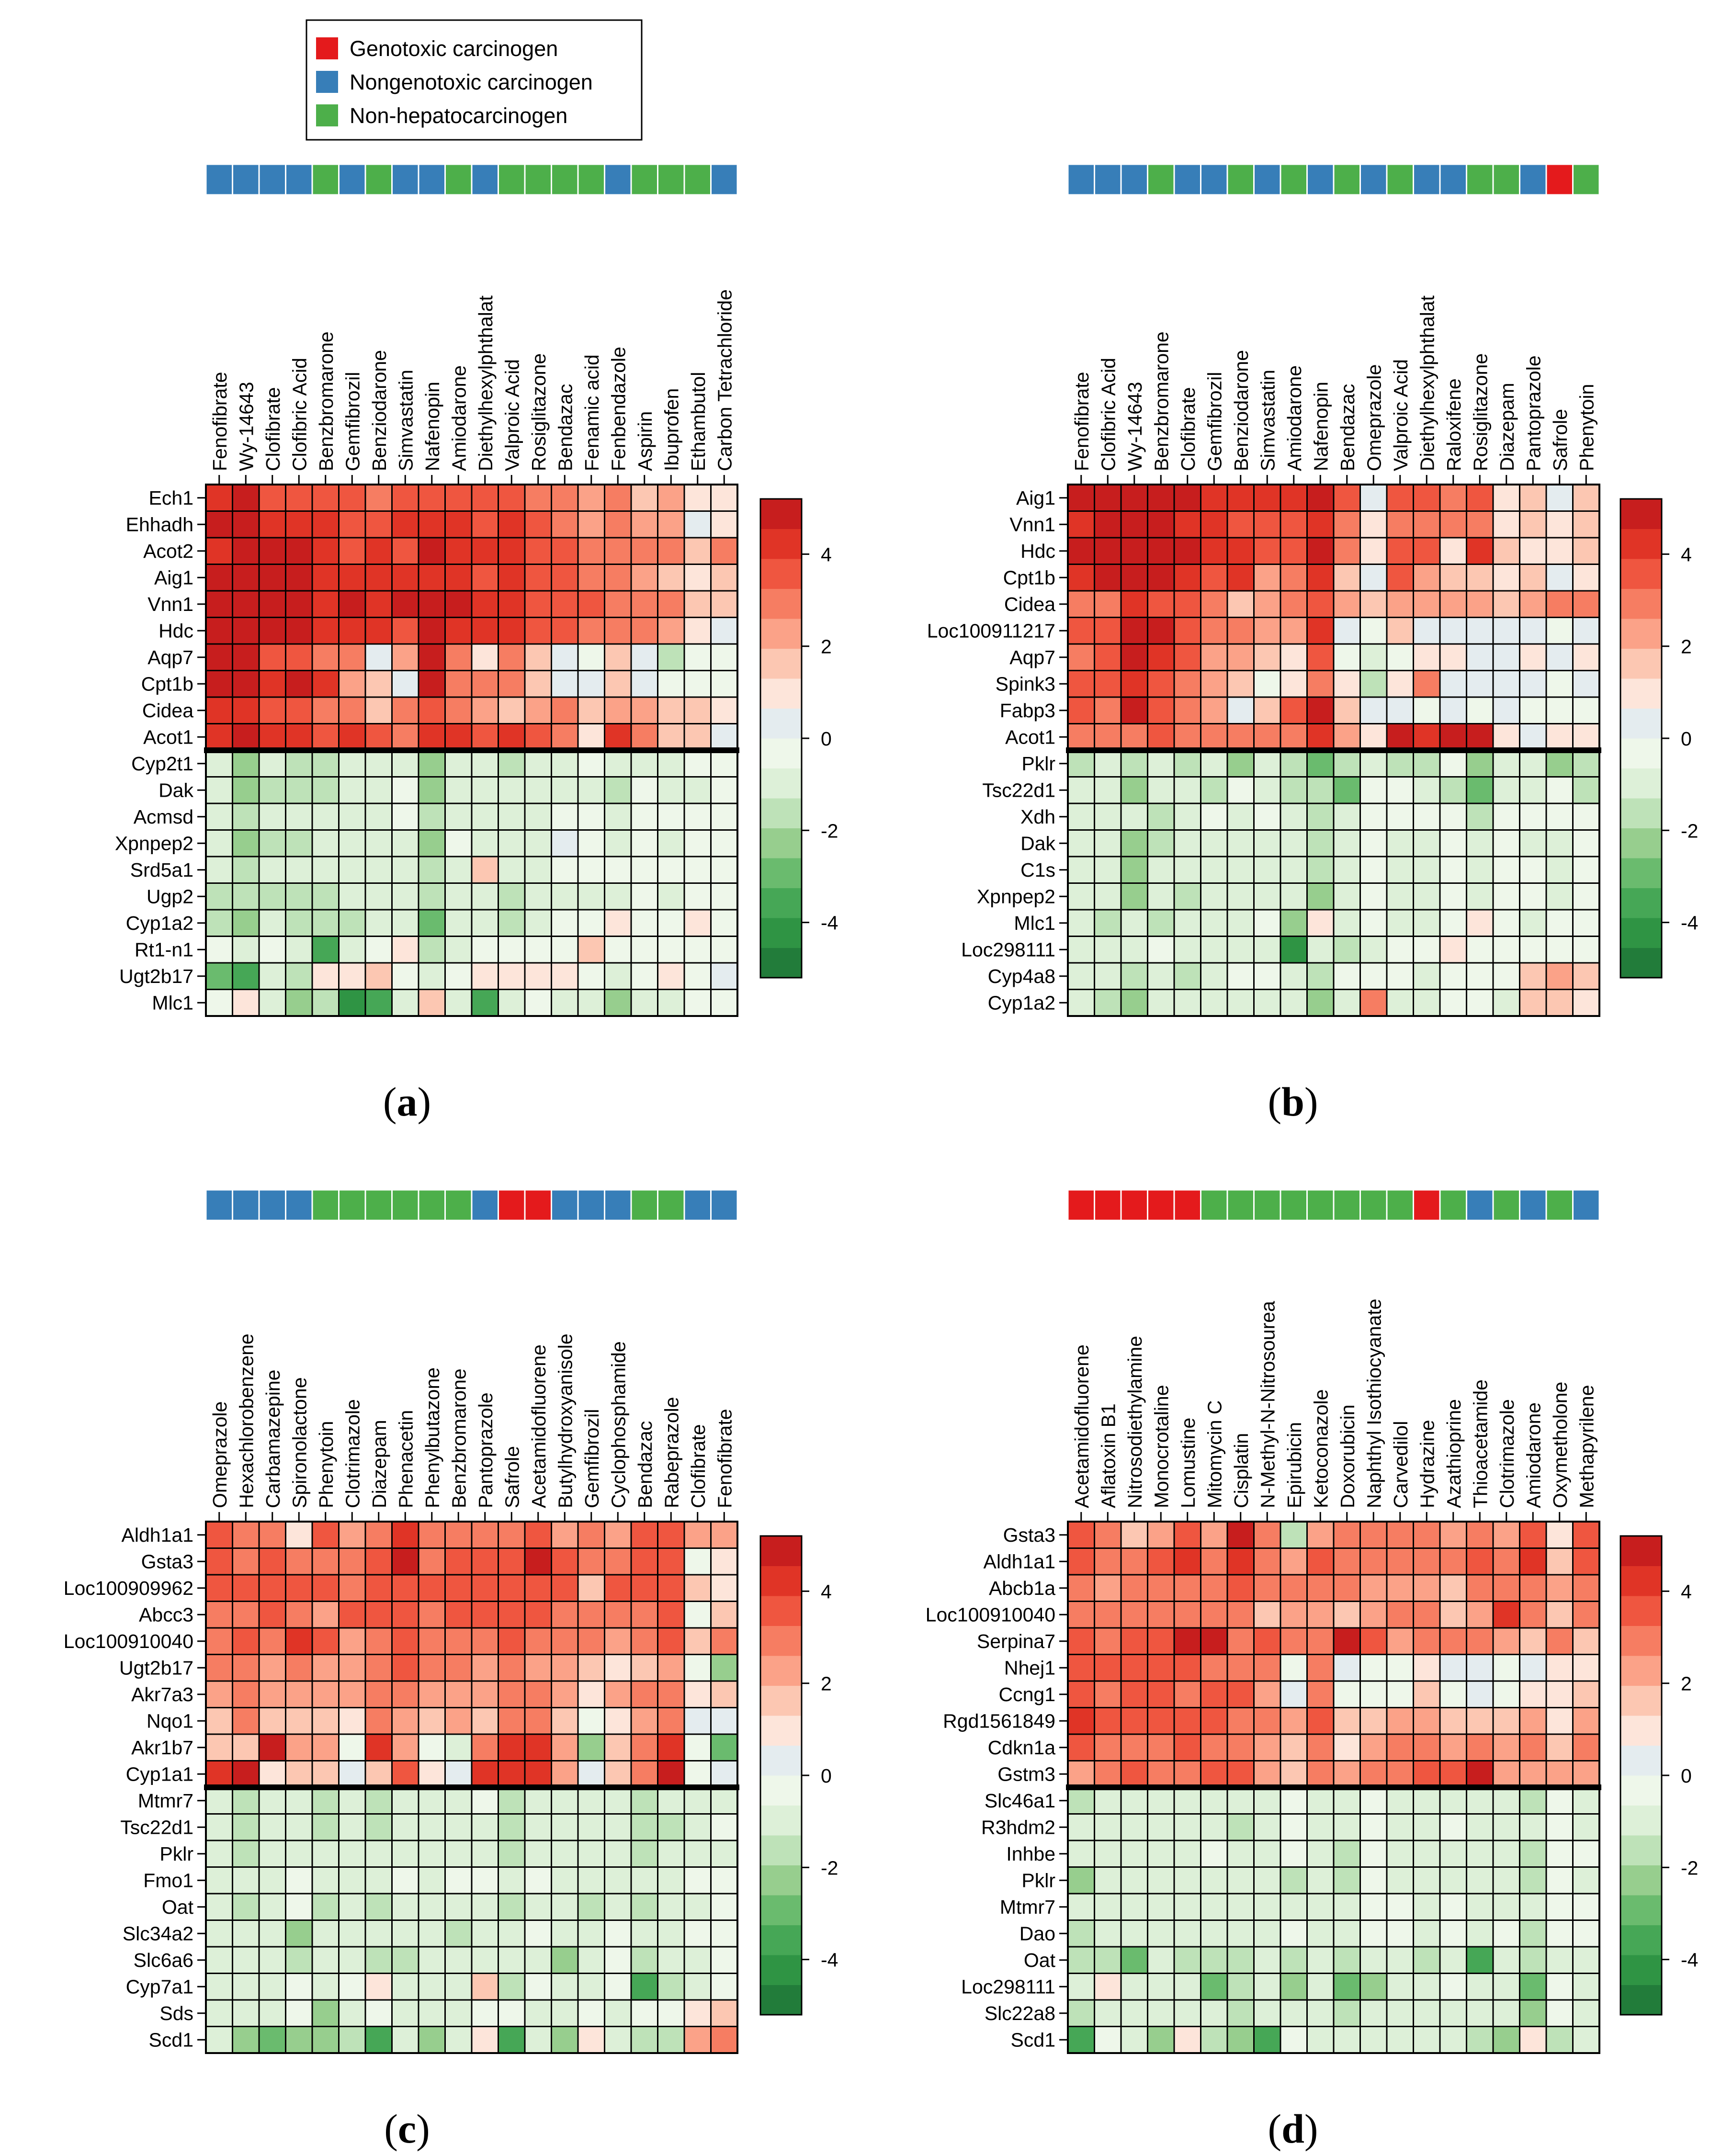 The width and height of the screenshot is (1733, 2156). What do you see at coordinates (1689, 831) in the screenshot?
I see `colorbar-tick-label: -2` at bounding box center [1689, 831].